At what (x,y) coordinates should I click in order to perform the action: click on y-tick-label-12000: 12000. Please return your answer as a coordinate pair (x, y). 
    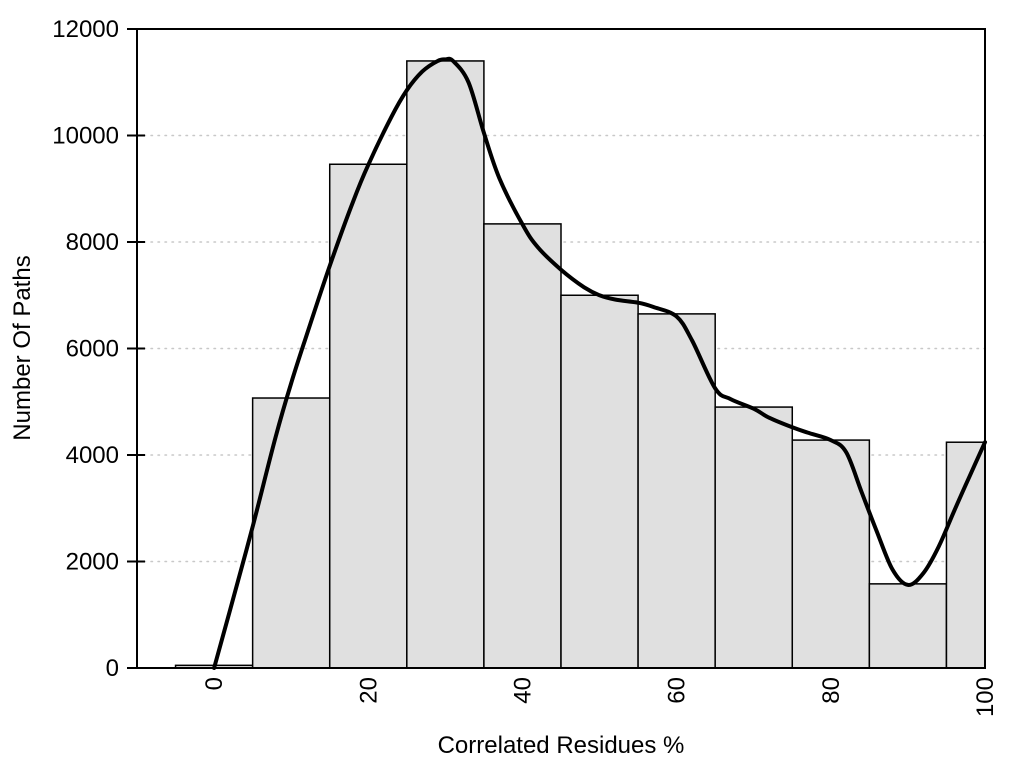
    Looking at the image, I should click on (85, 29).